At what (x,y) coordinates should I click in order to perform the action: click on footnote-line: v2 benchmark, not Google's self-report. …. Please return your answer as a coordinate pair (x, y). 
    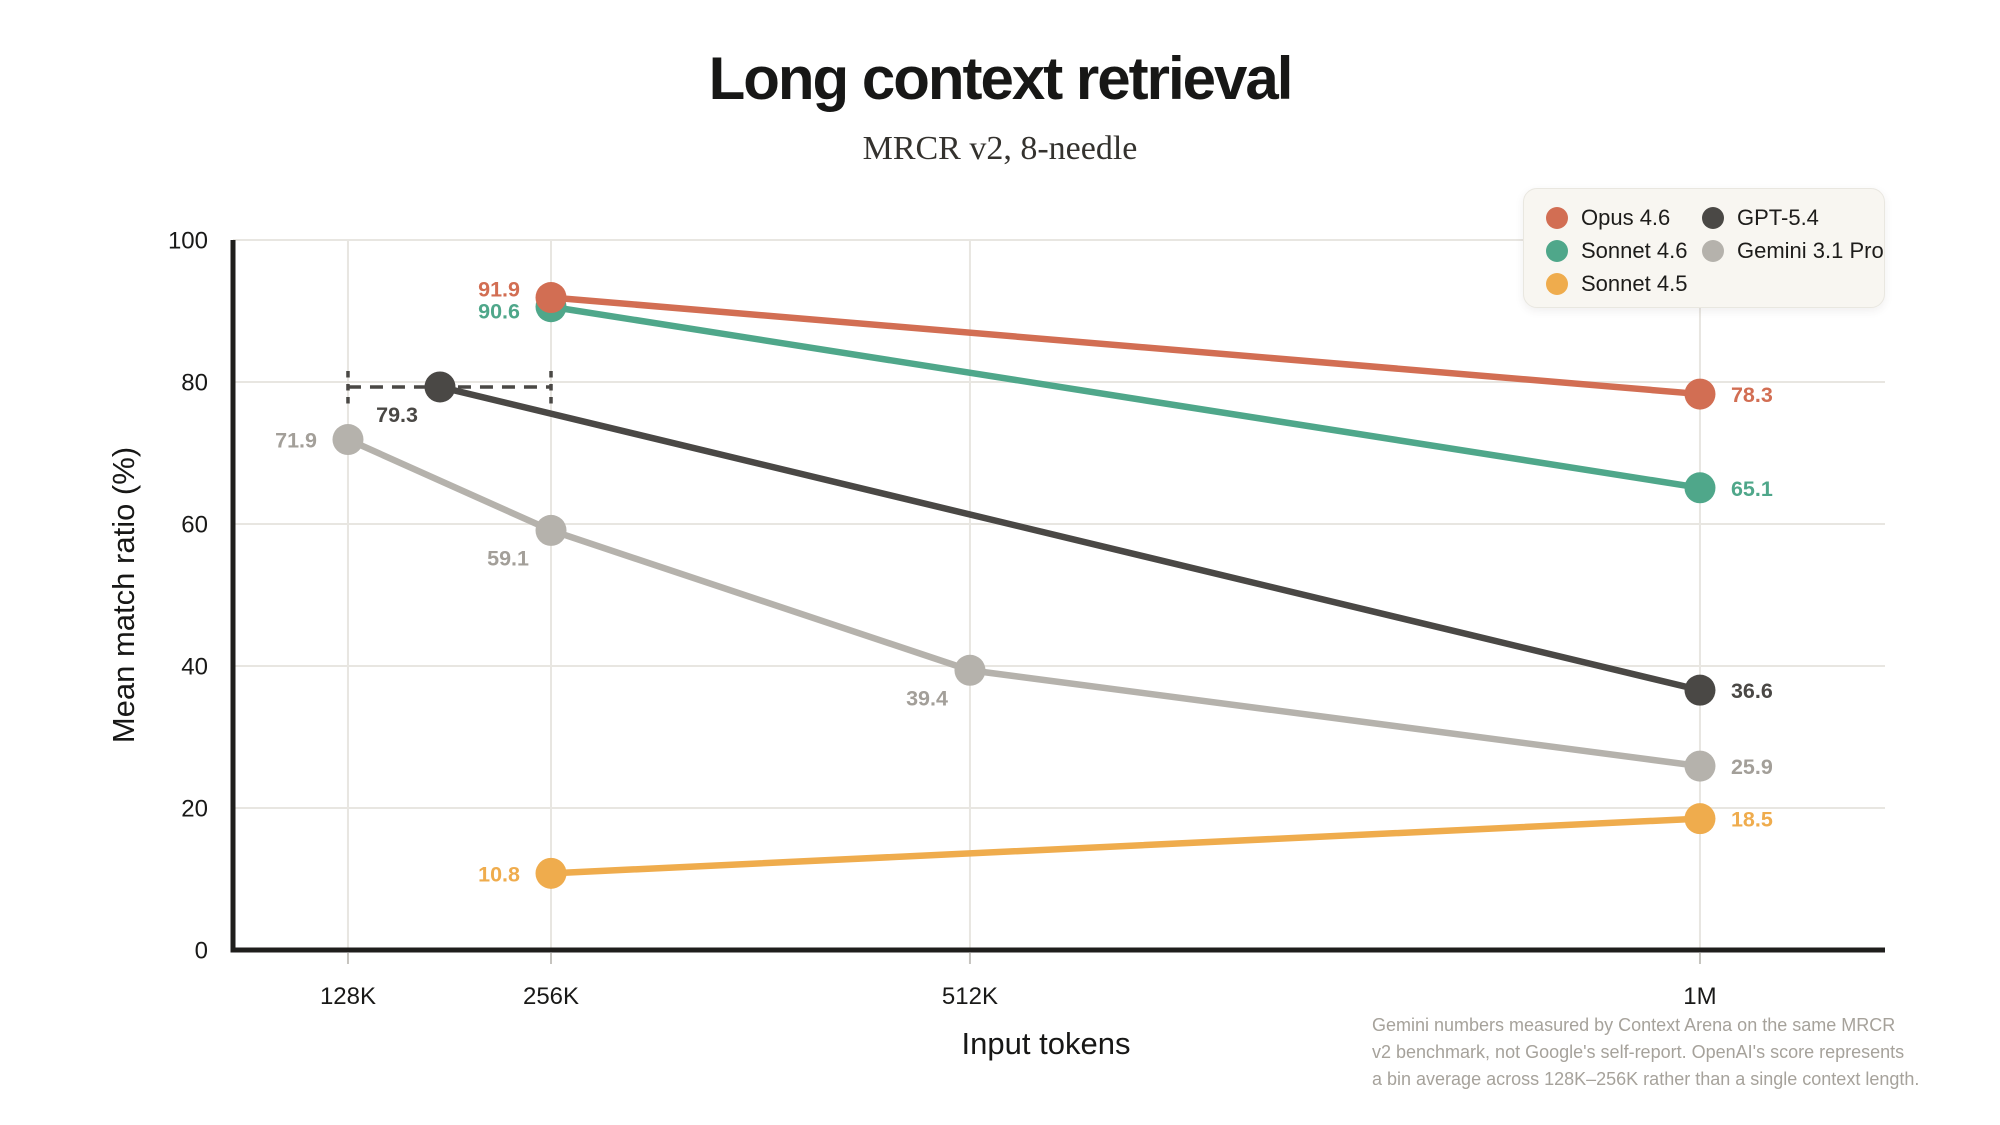
    Looking at the image, I should click on (1638, 1052).